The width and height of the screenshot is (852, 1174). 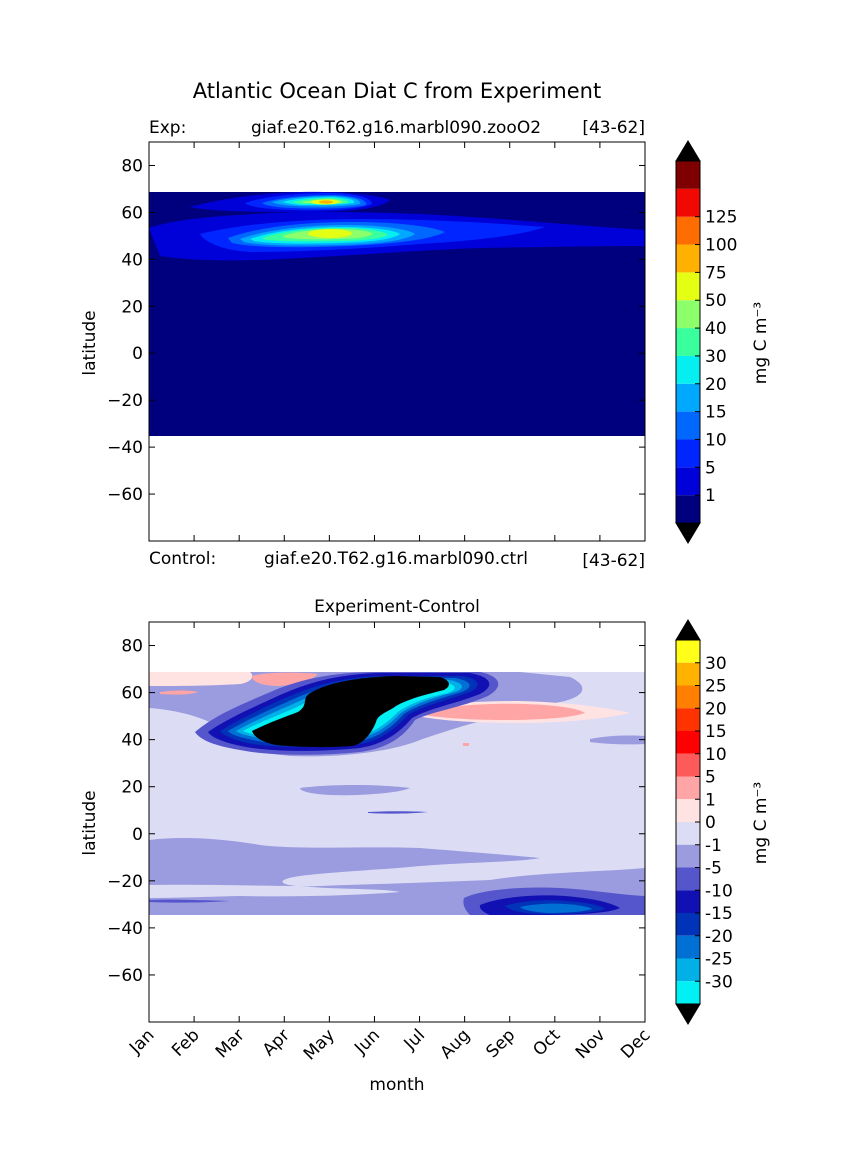 What do you see at coordinates (710, 496) in the screenshot?
I see `top-colorbar-label-tick: 1` at bounding box center [710, 496].